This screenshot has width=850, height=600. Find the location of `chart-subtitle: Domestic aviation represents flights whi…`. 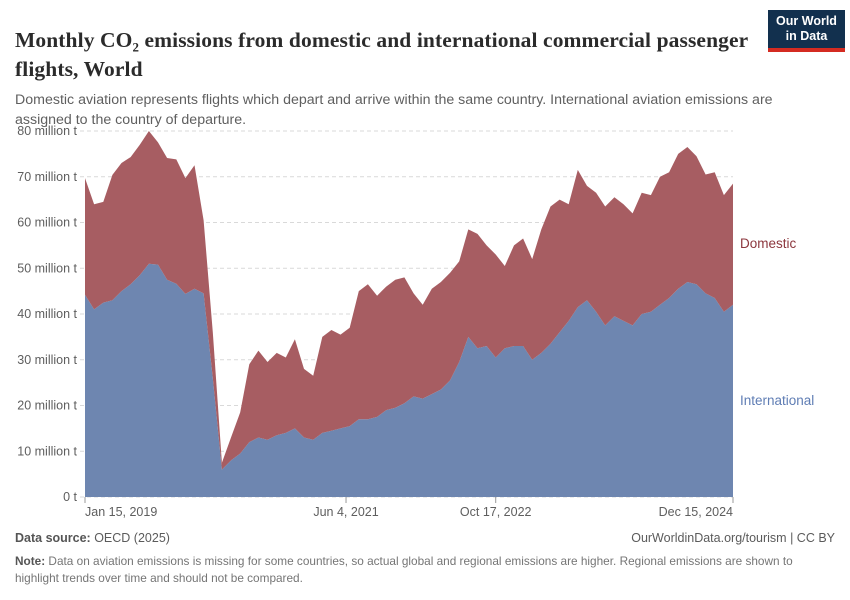

chart-subtitle: Domestic aviation represents flights whi… is located at coordinates (394, 110).